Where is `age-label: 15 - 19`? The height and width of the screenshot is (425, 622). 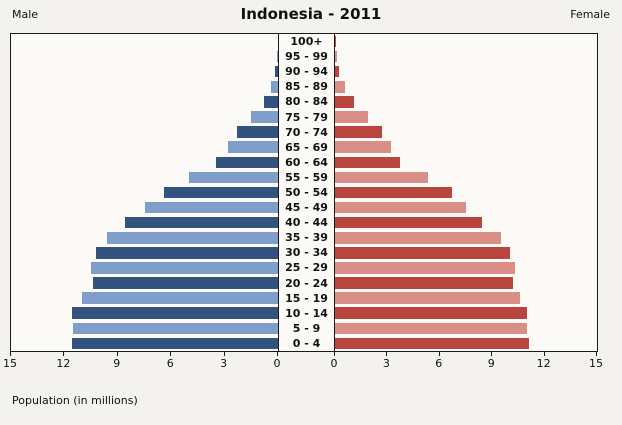 age-label: 15 - 19 is located at coordinates (306, 298).